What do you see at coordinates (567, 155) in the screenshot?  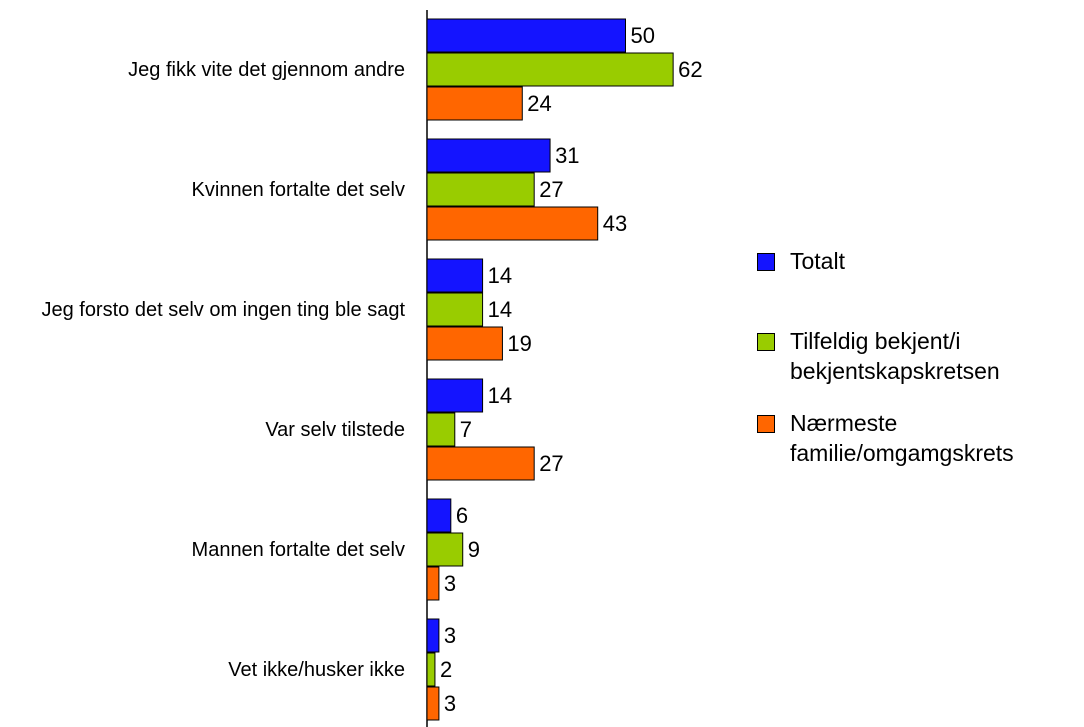 I see `value-label: 31` at bounding box center [567, 155].